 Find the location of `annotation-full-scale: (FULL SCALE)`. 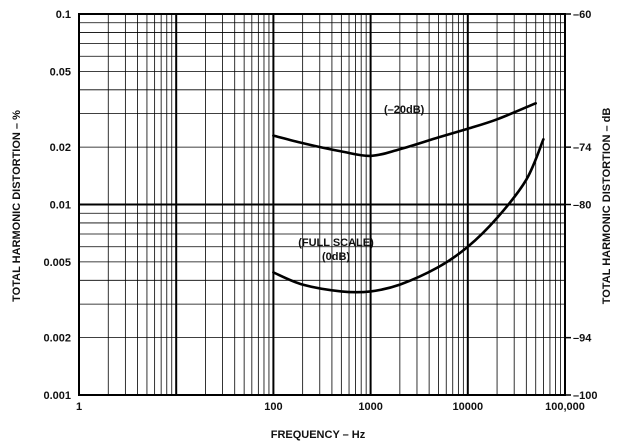

annotation-full-scale: (FULL SCALE) is located at coordinates (336, 243).